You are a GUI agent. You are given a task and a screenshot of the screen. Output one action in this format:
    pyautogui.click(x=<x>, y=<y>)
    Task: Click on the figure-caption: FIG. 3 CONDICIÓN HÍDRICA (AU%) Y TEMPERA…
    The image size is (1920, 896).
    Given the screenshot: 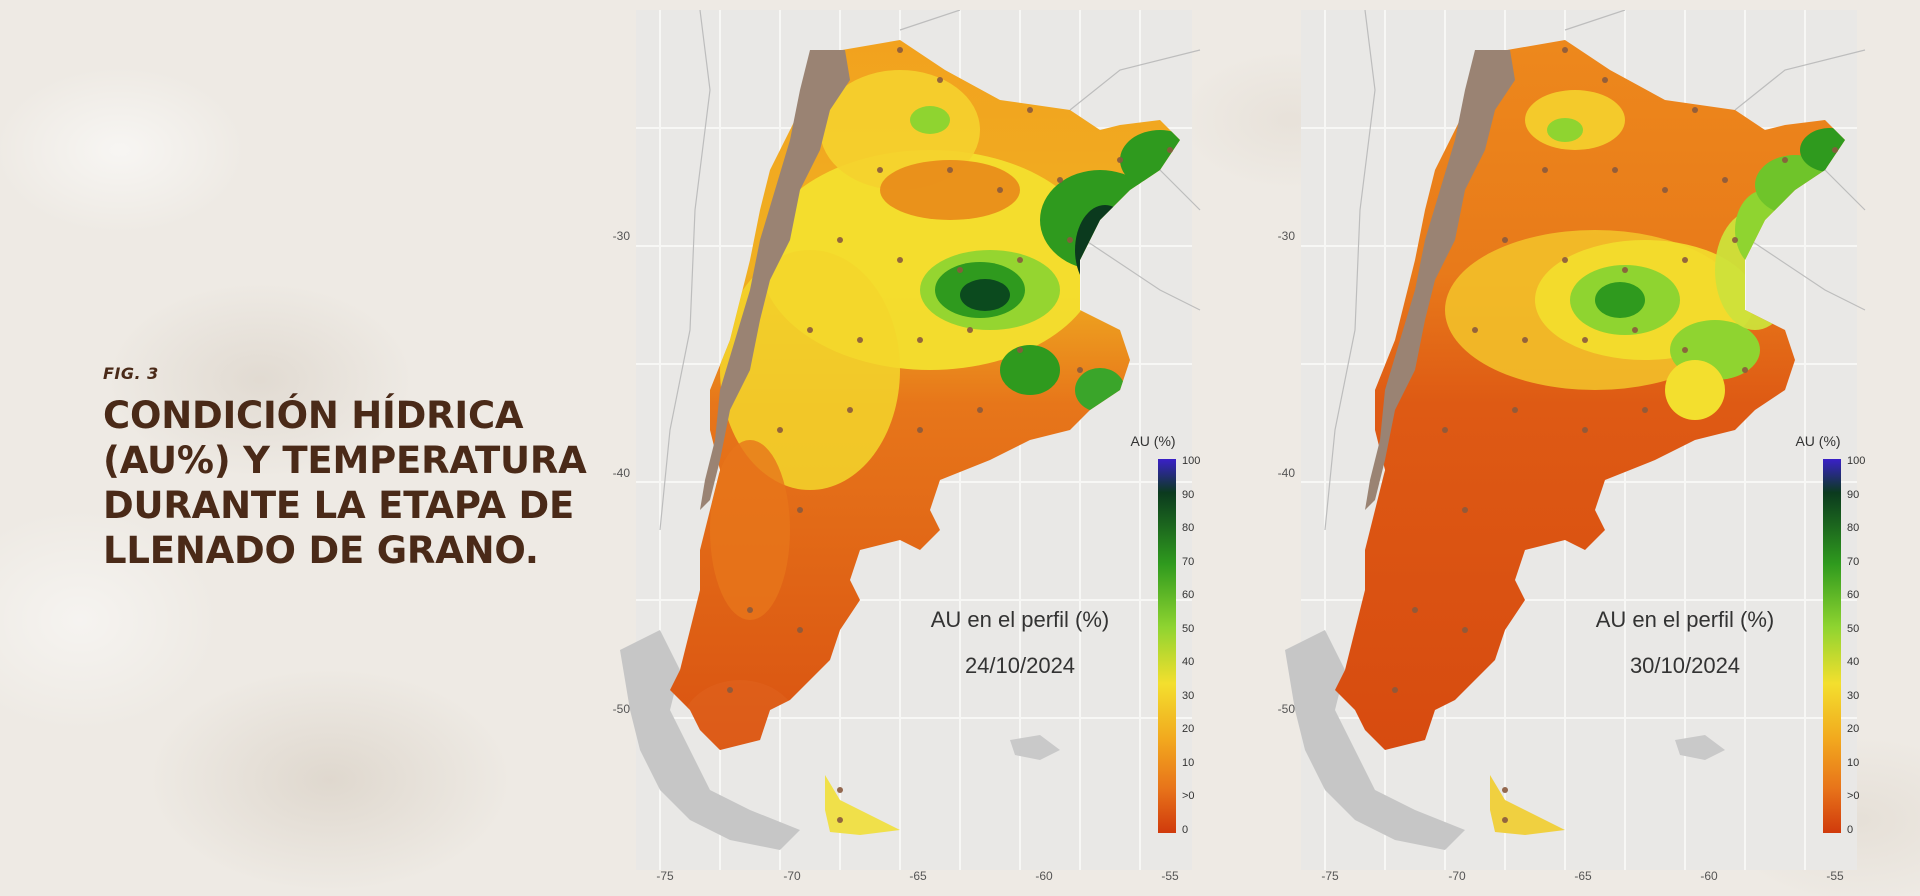 What is the action you would take?
    pyautogui.click(x=363, y=468)
    